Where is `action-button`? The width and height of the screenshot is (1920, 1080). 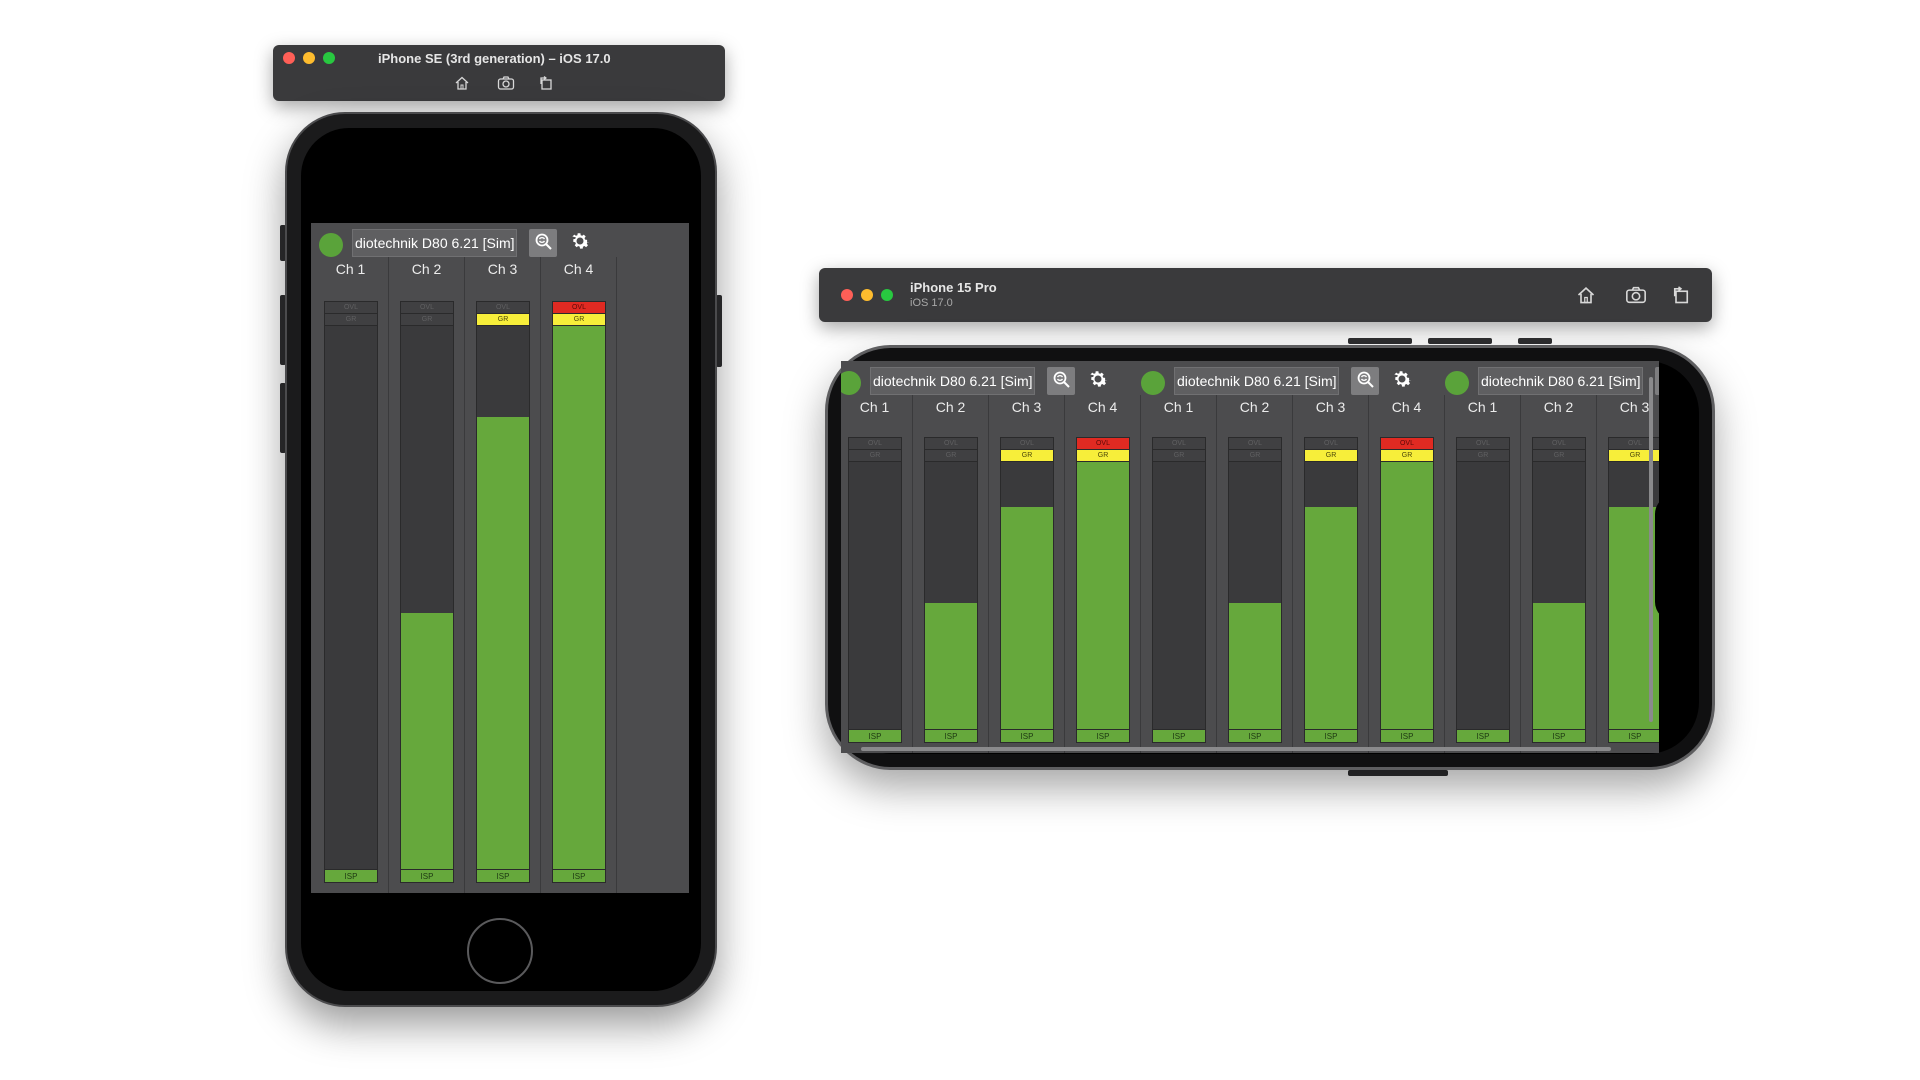 action-button is located at coordinates (1380, 341).